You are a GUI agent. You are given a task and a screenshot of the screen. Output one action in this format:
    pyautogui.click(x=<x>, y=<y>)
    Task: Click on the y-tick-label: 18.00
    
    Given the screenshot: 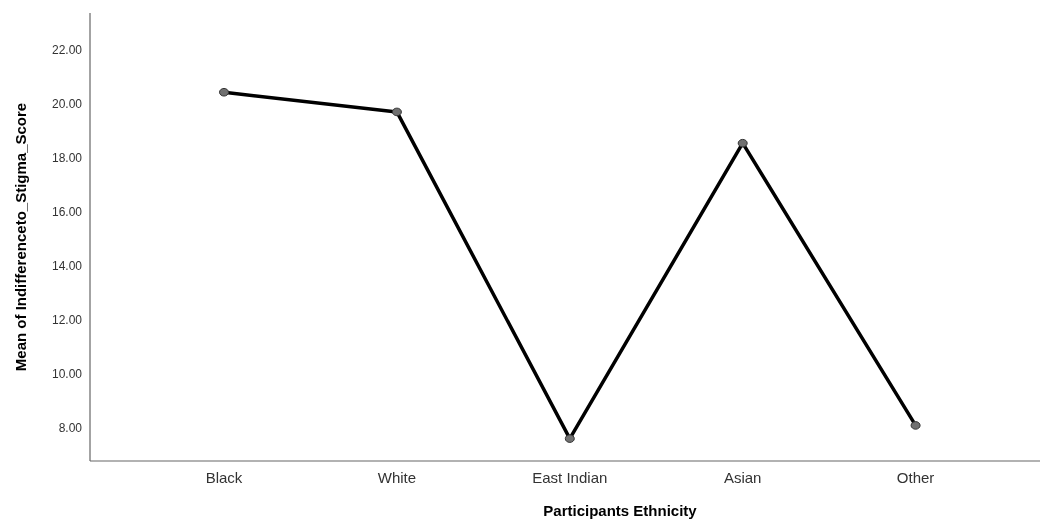 What is the action you would take?
    pyautogui.click(x=67, y=157)
    